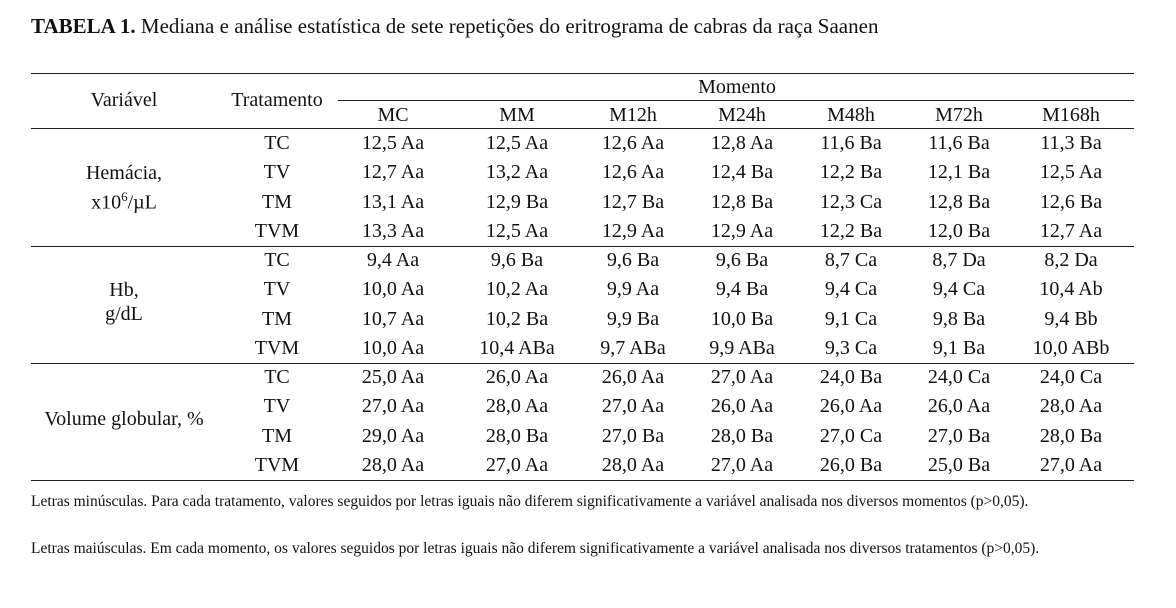  I want to click on value-cell: 12,0 Ba, so click(959, 230).